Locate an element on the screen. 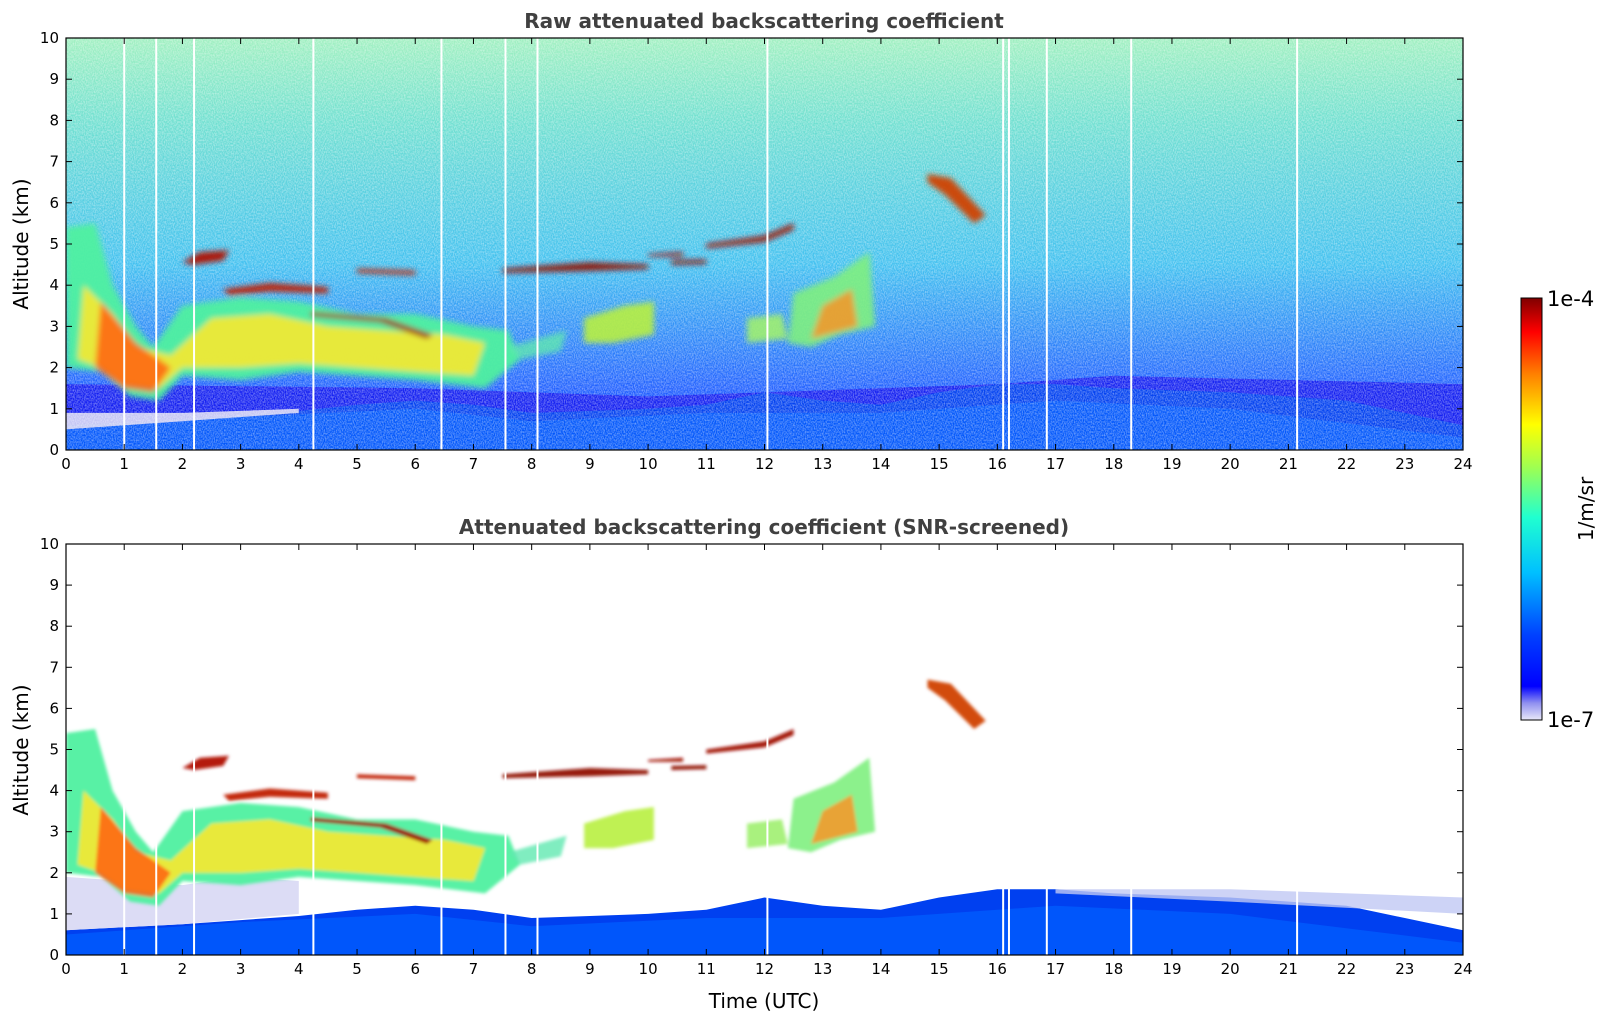  screened-x-tick-label: 0 is located at coordinates (66, 969).